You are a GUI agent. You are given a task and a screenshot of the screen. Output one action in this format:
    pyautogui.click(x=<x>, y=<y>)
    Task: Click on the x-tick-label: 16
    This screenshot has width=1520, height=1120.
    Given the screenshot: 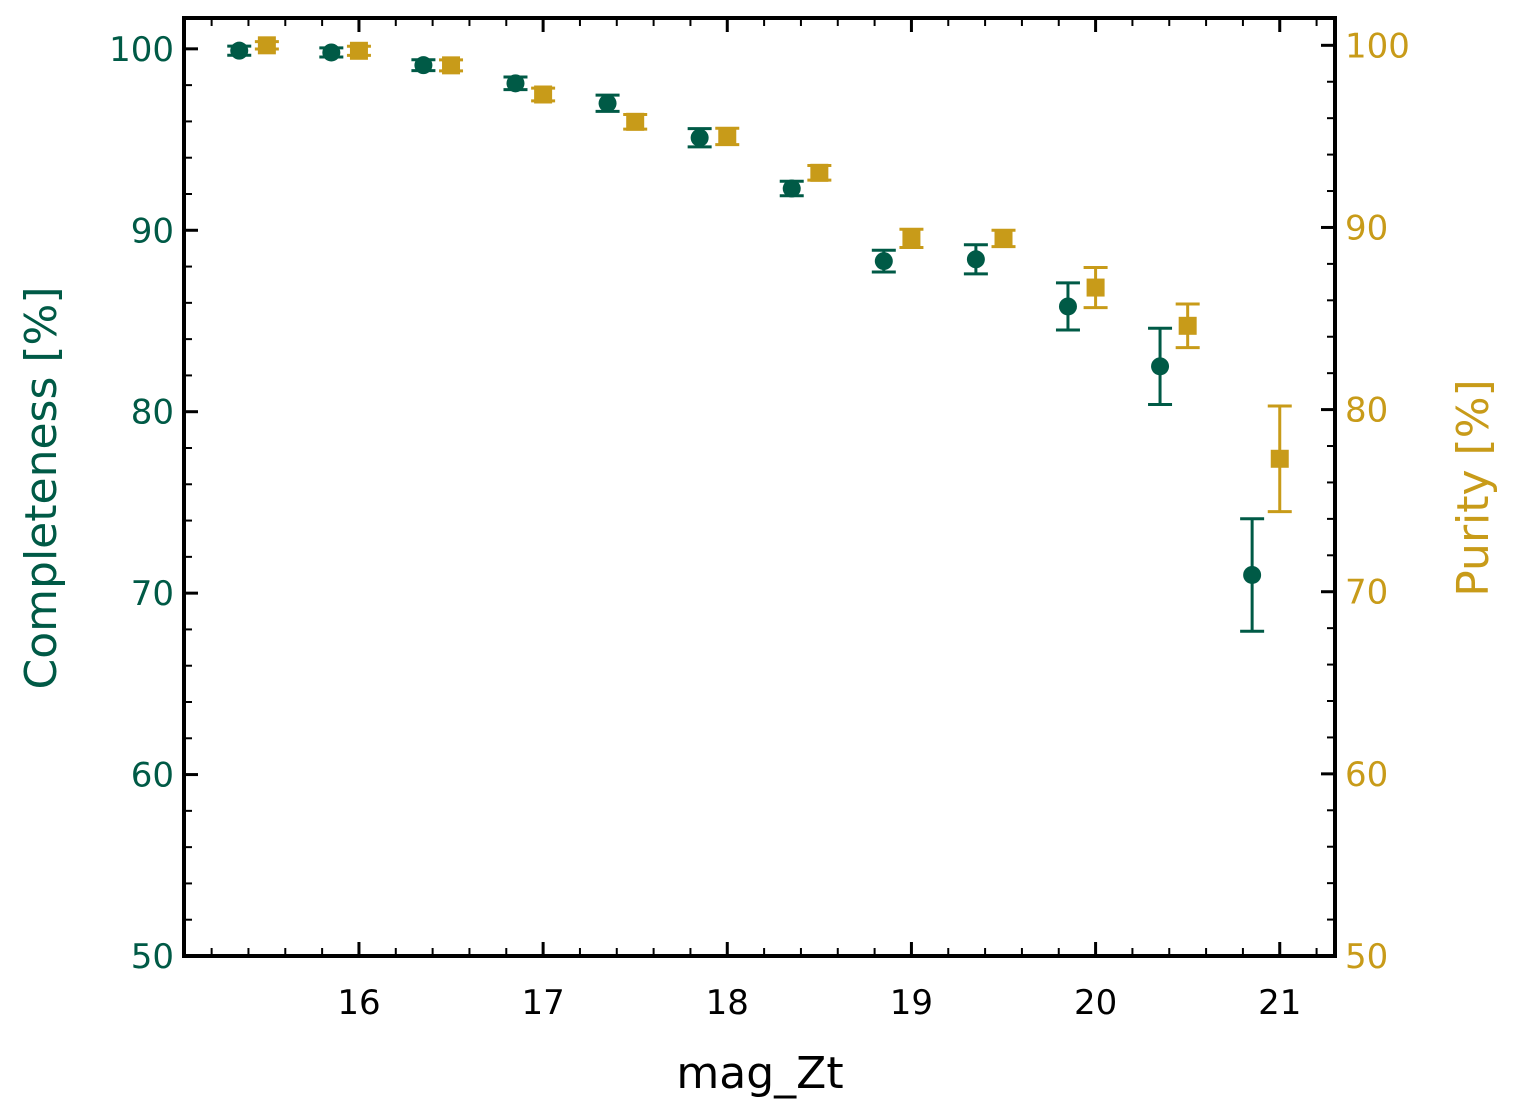 What is the action you would take?
    pyautogui.click(x=358, y=1003)
    